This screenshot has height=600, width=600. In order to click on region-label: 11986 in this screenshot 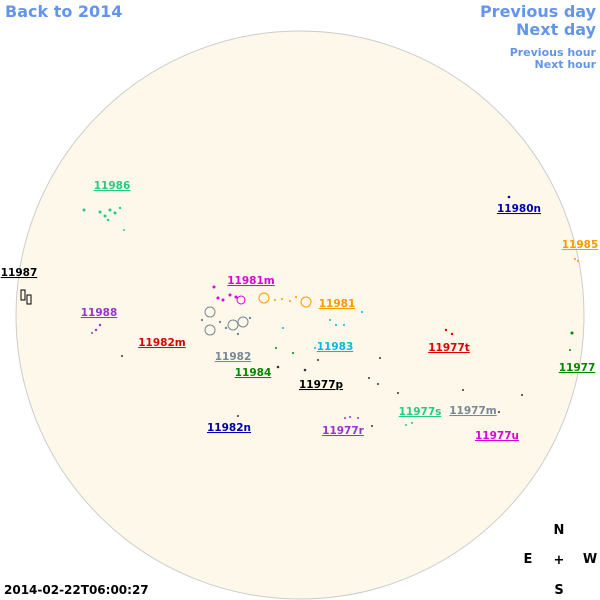, I will do `click(112, 186)`.